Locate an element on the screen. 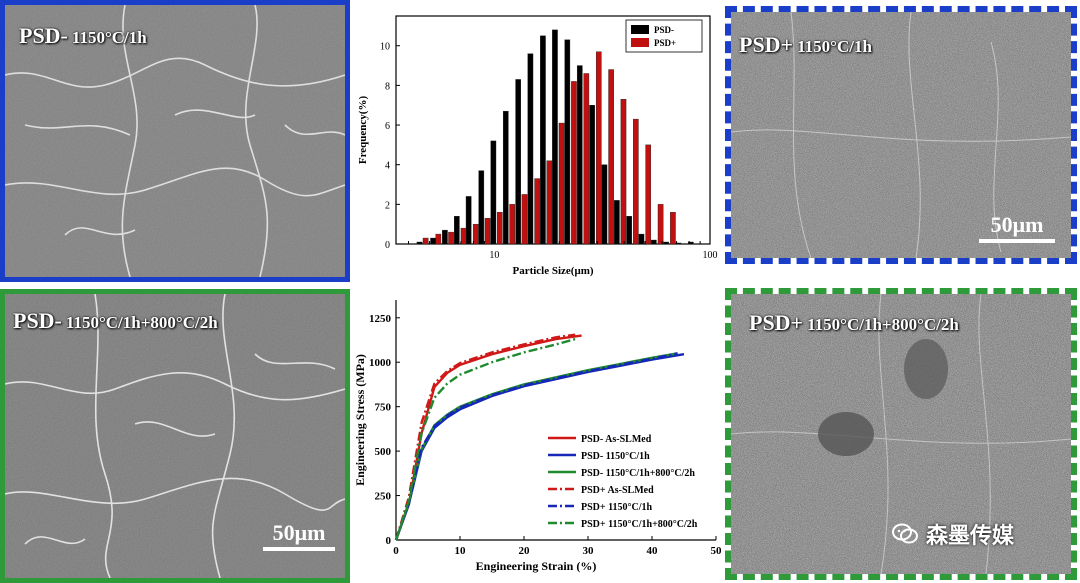 This screenshot has width=1080, height=583. y-axis-label: Engineering Stress (MPa) is located at coordinates (360, 420).